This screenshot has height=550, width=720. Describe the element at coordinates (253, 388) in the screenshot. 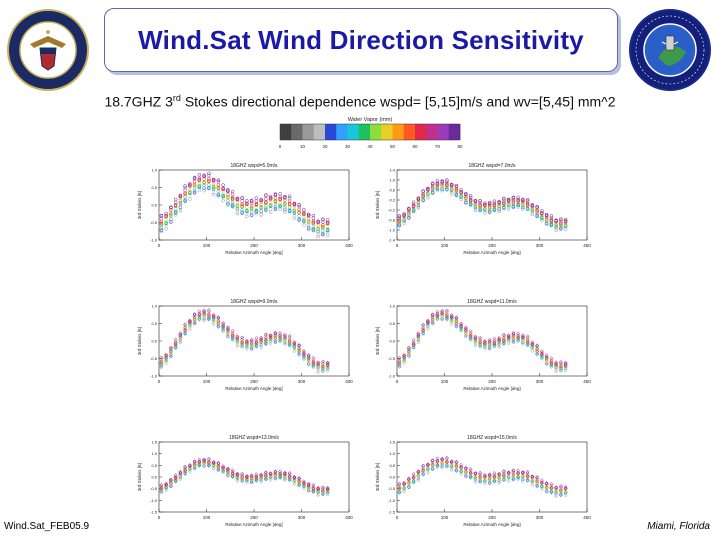

I see `x-axis-label: Relative Azimuth Angle [deg]` at that location.